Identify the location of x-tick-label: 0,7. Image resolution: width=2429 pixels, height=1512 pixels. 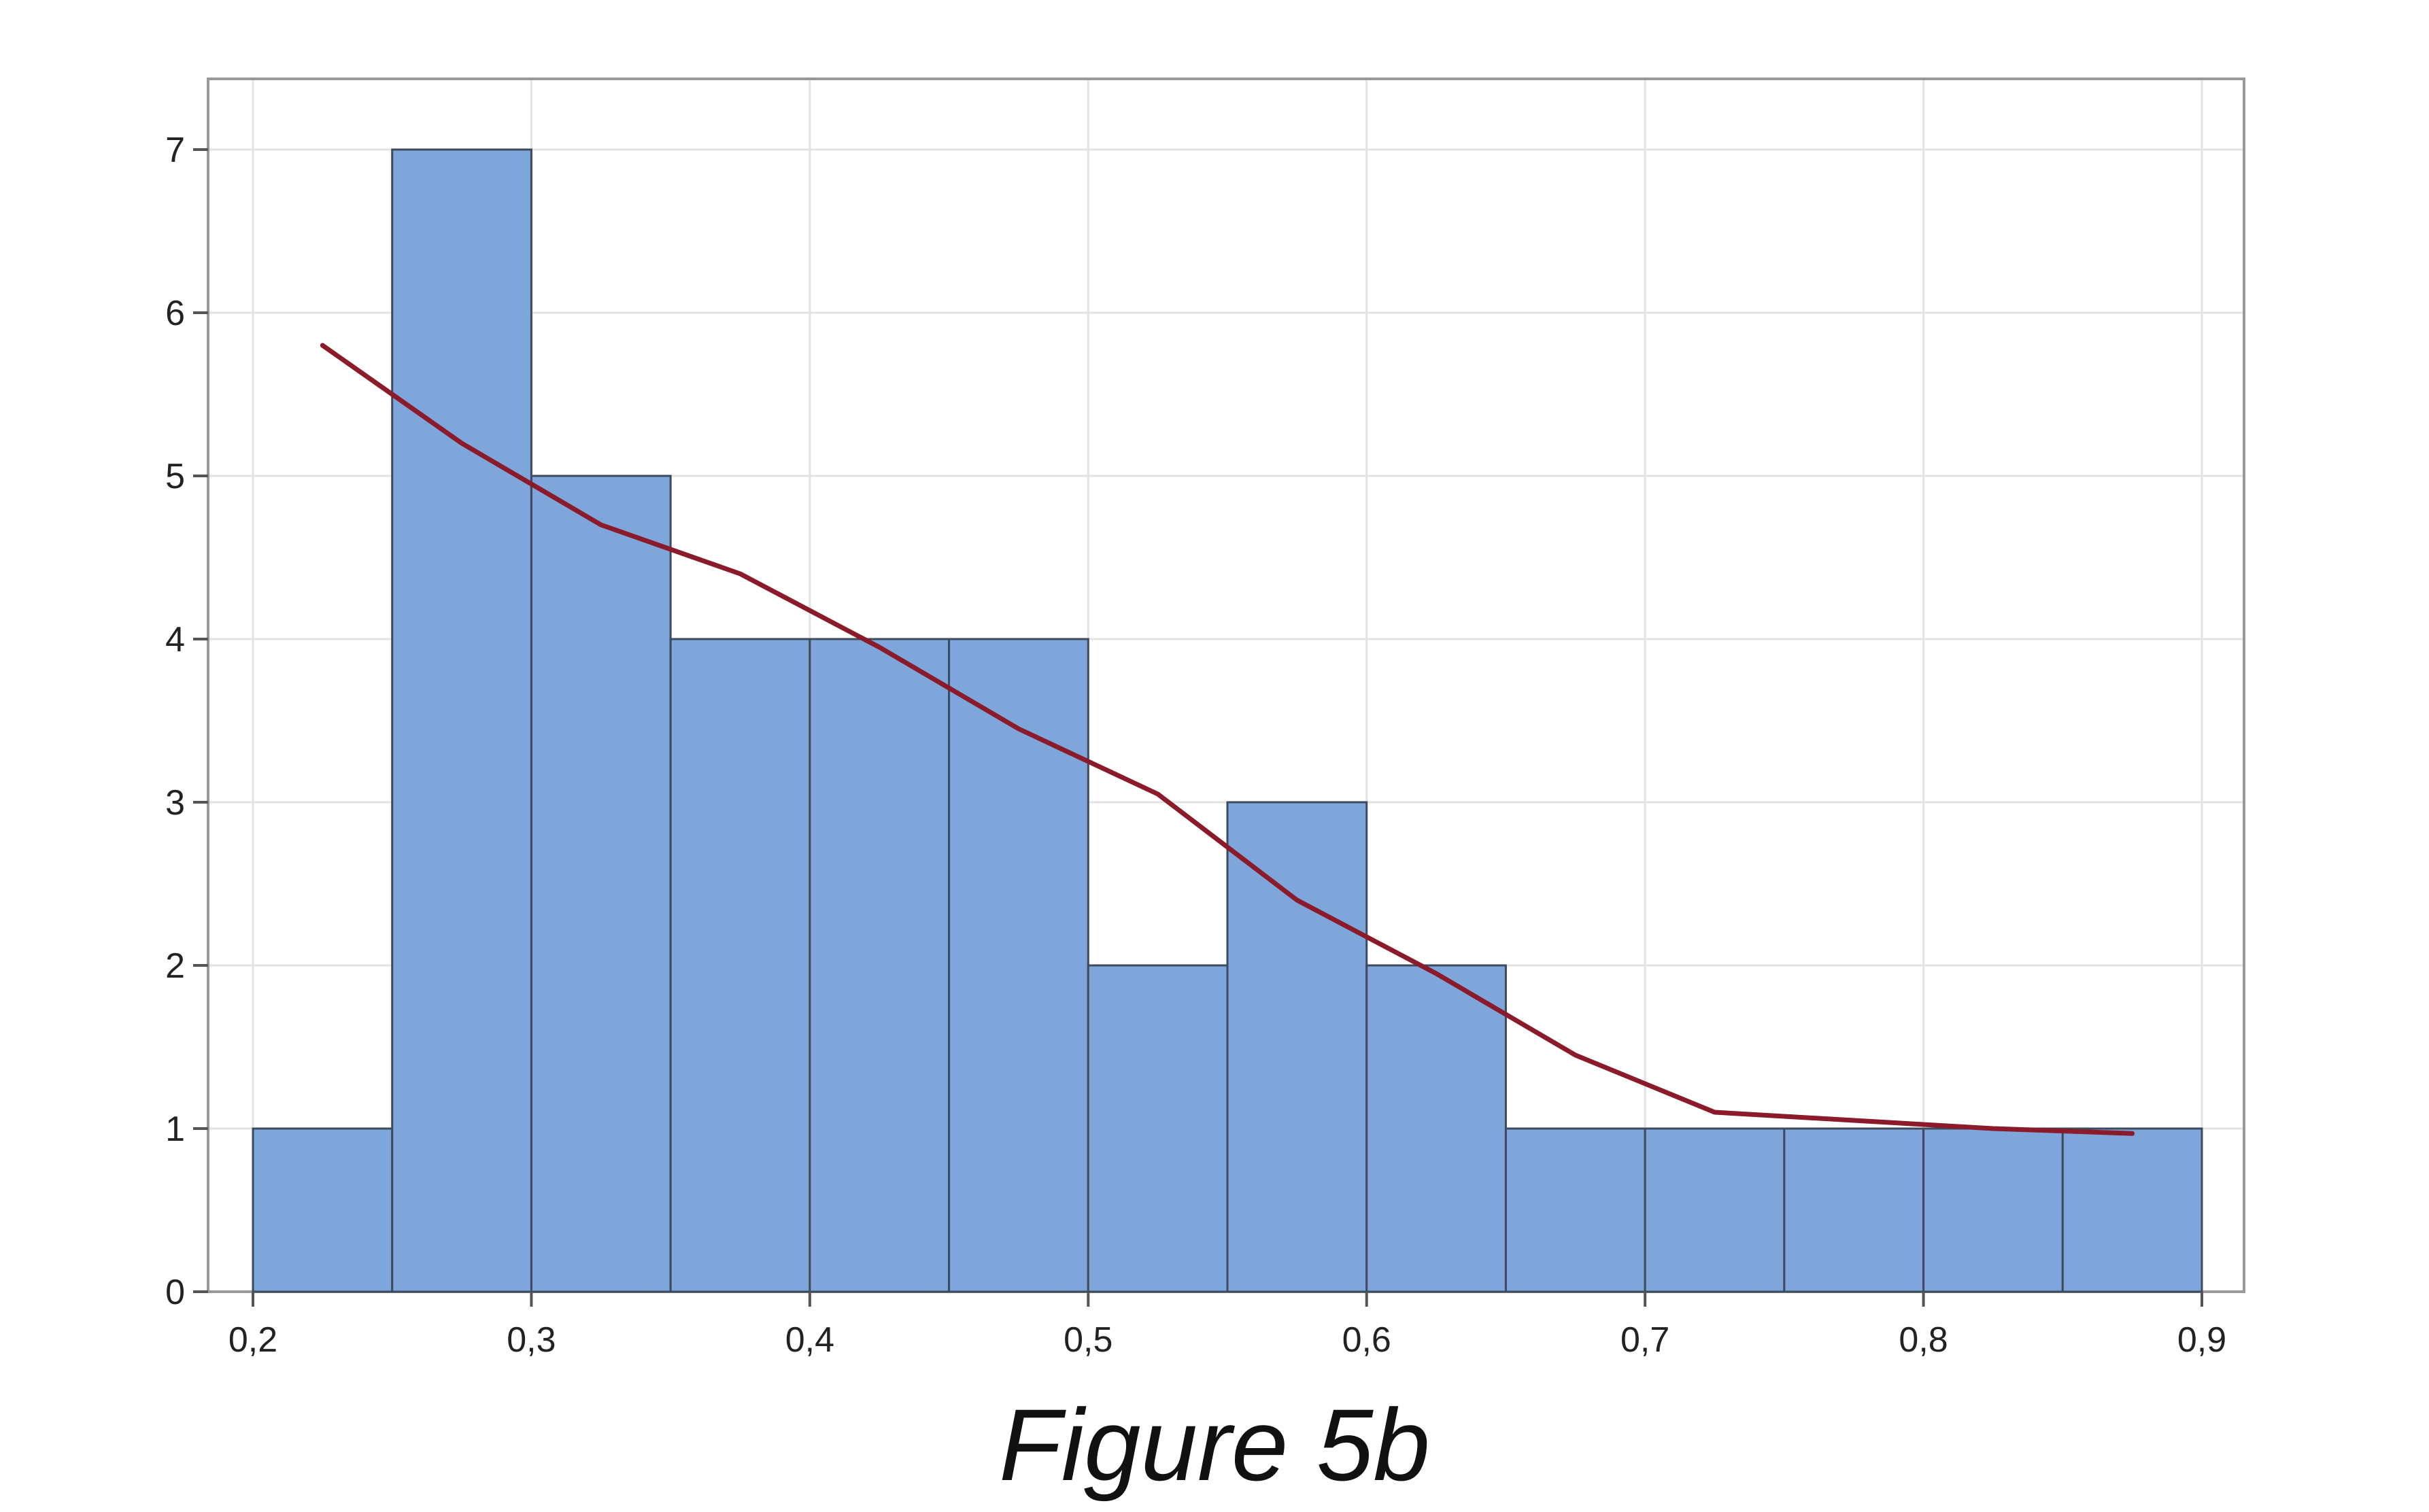
(1645, 1340).